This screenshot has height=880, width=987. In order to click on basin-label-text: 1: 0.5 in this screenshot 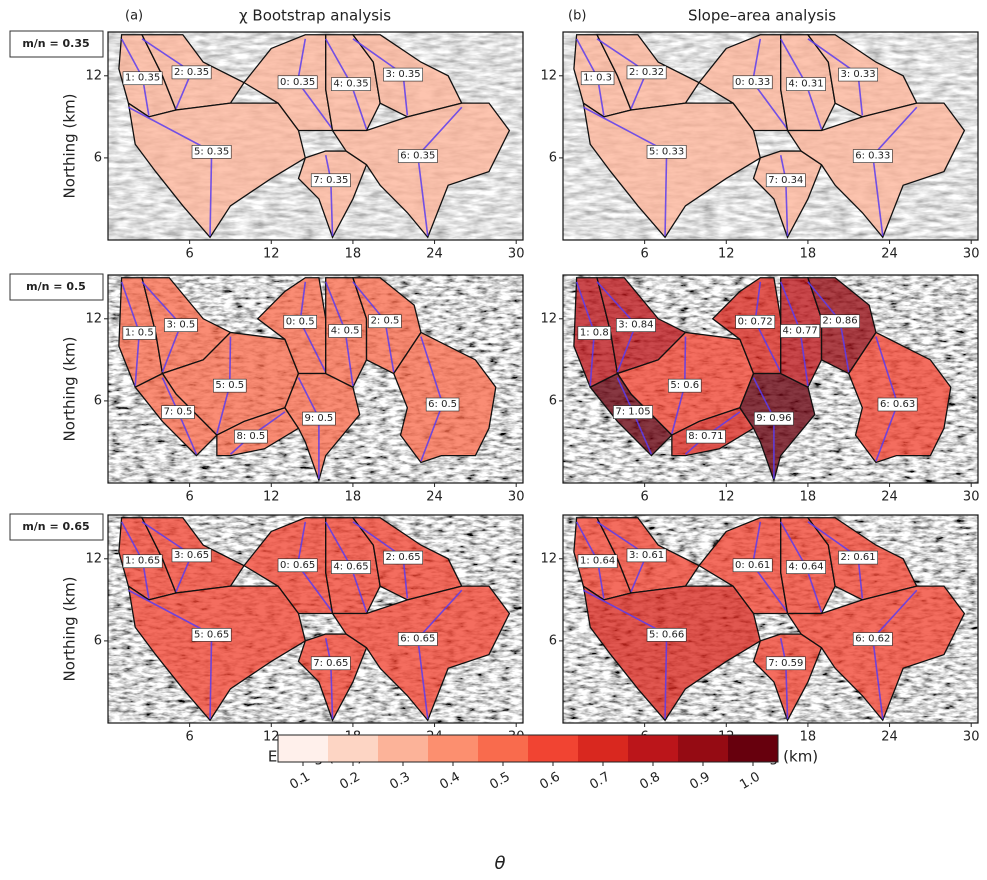, I will do `click(139, 332)`.